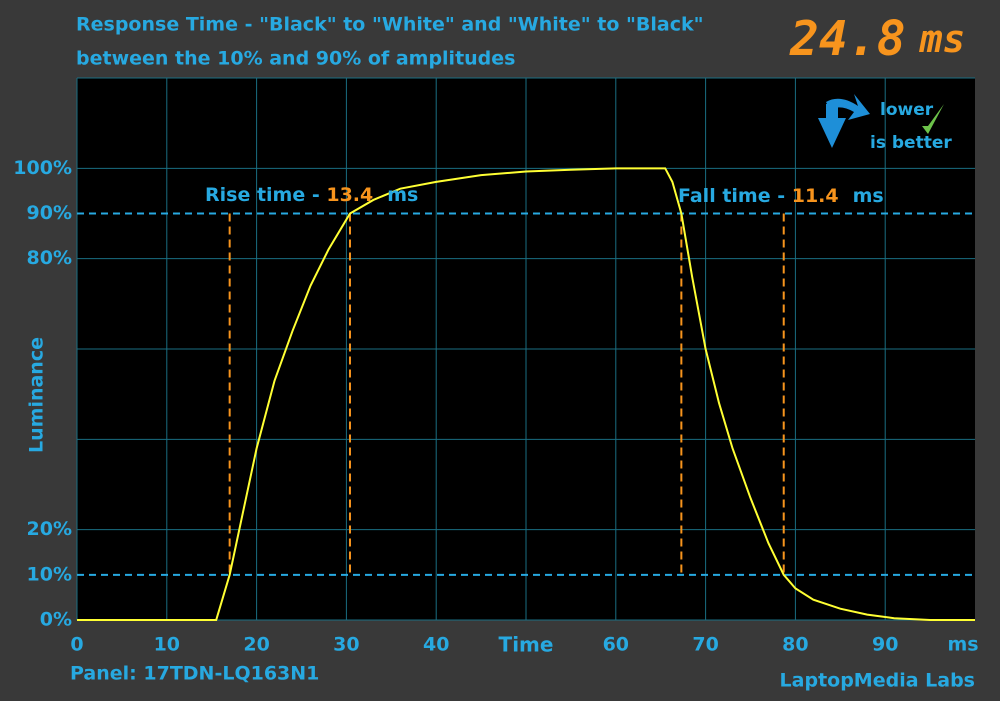 Image resolution: width=1000 pixels, height=701 pixels. What do you see at coordinates (49, 213) in the screenshot?
I see `y-tick-label: 90%` at bounding box center [49, 213].